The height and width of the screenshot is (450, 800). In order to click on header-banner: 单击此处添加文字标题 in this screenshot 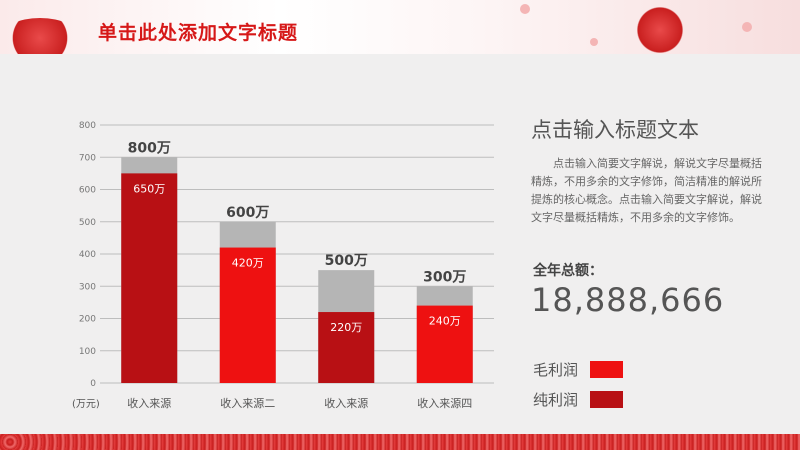, I will do `click(400, 29)`.